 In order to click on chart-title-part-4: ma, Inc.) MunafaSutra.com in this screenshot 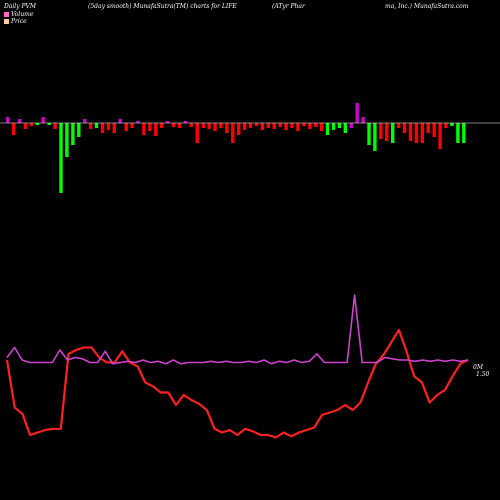, I will do `click(427, 6)`.